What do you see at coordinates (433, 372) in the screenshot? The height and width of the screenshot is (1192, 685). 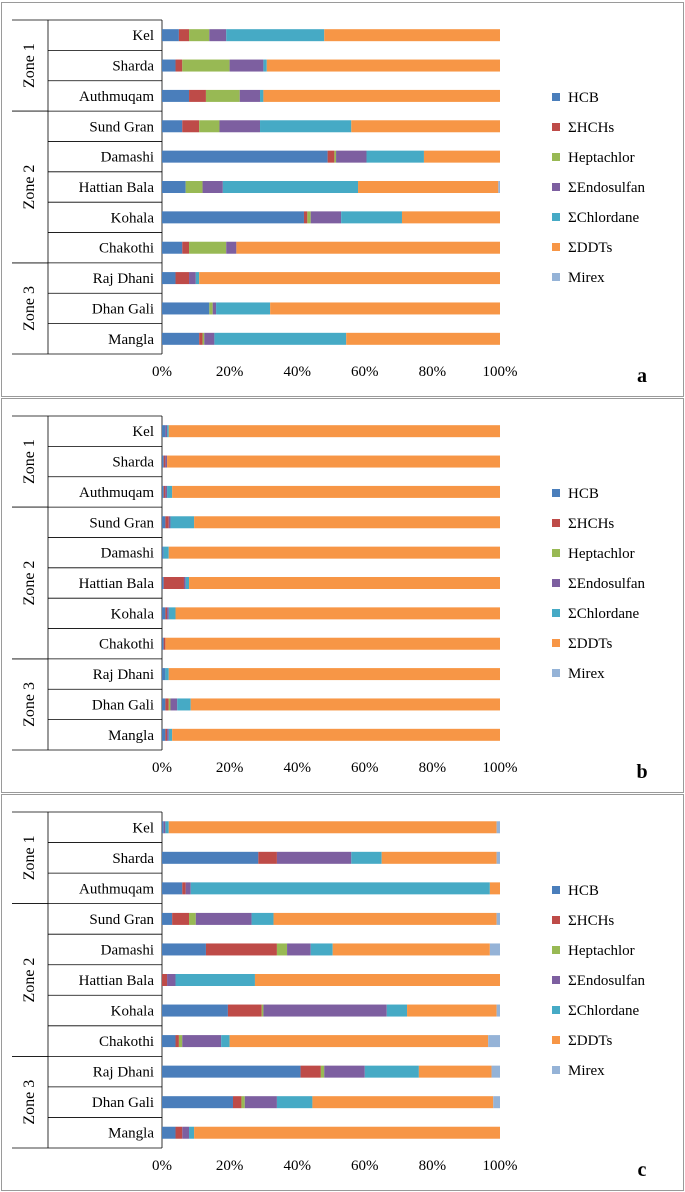 I see `x-tick-label: 80%` at bounding box center [433, 372].